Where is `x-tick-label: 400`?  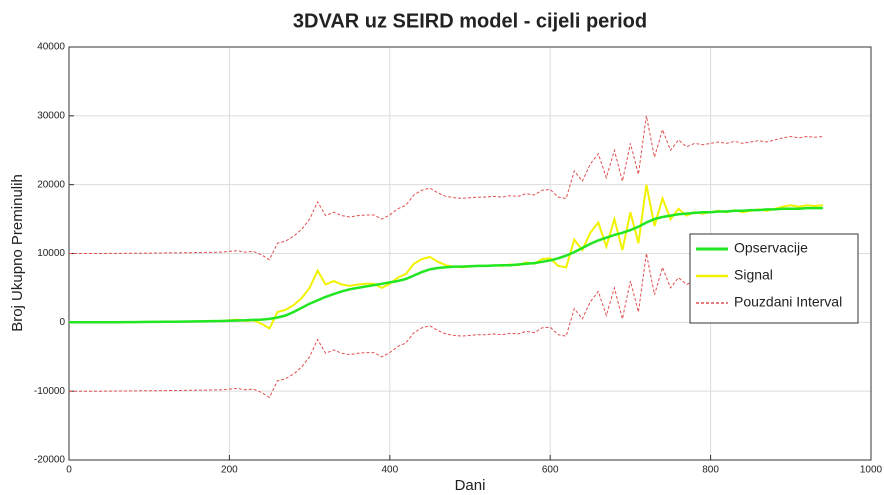 x-tick-label: 400 is located at coordinates (389, 470).